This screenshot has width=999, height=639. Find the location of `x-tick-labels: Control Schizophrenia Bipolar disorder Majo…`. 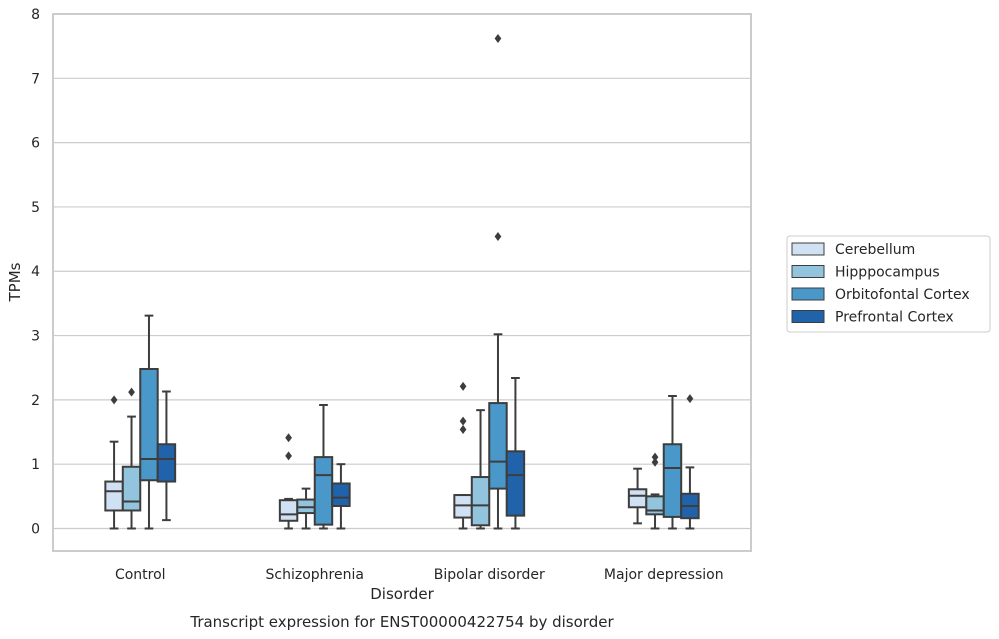

x-tick-labels: Control Schizophrenia Bipolar disorder Majo… is located at coordinates (419, 575).